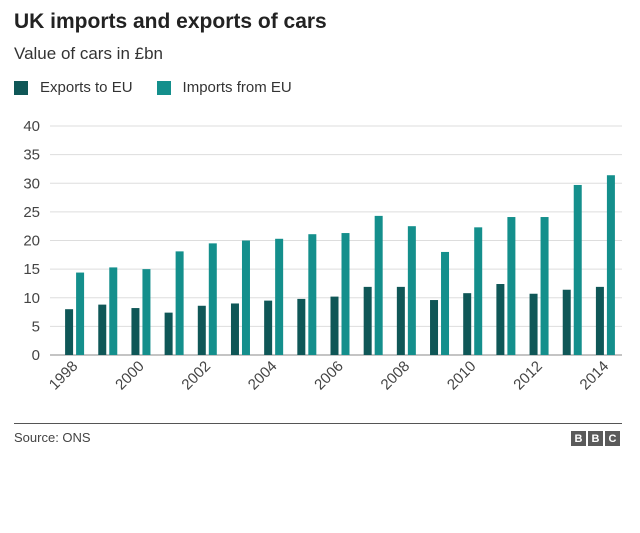 The image size is (640, 533). Describe the element at coordinates (528, 376) in the screenshot. I see `x-tick-label: 2012` at that location.